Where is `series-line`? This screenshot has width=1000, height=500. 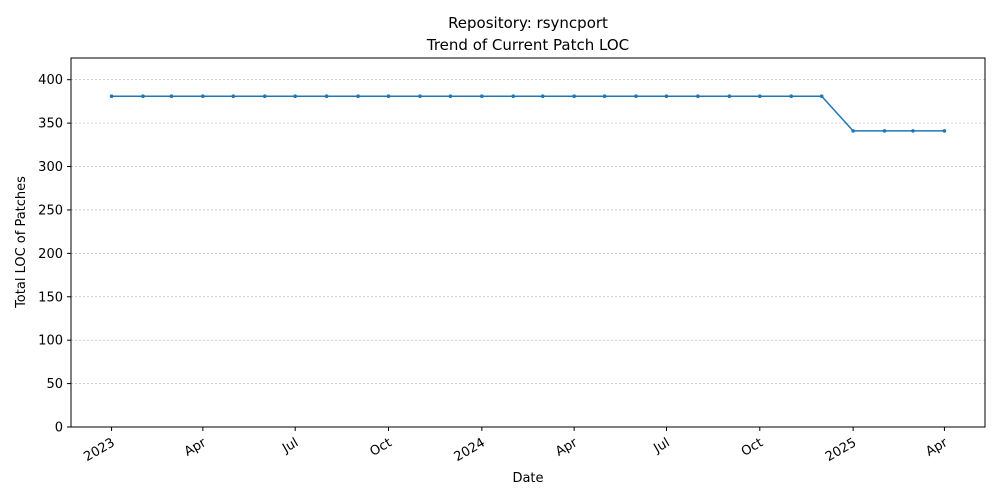
series-line is located at coordinates (528, 113).